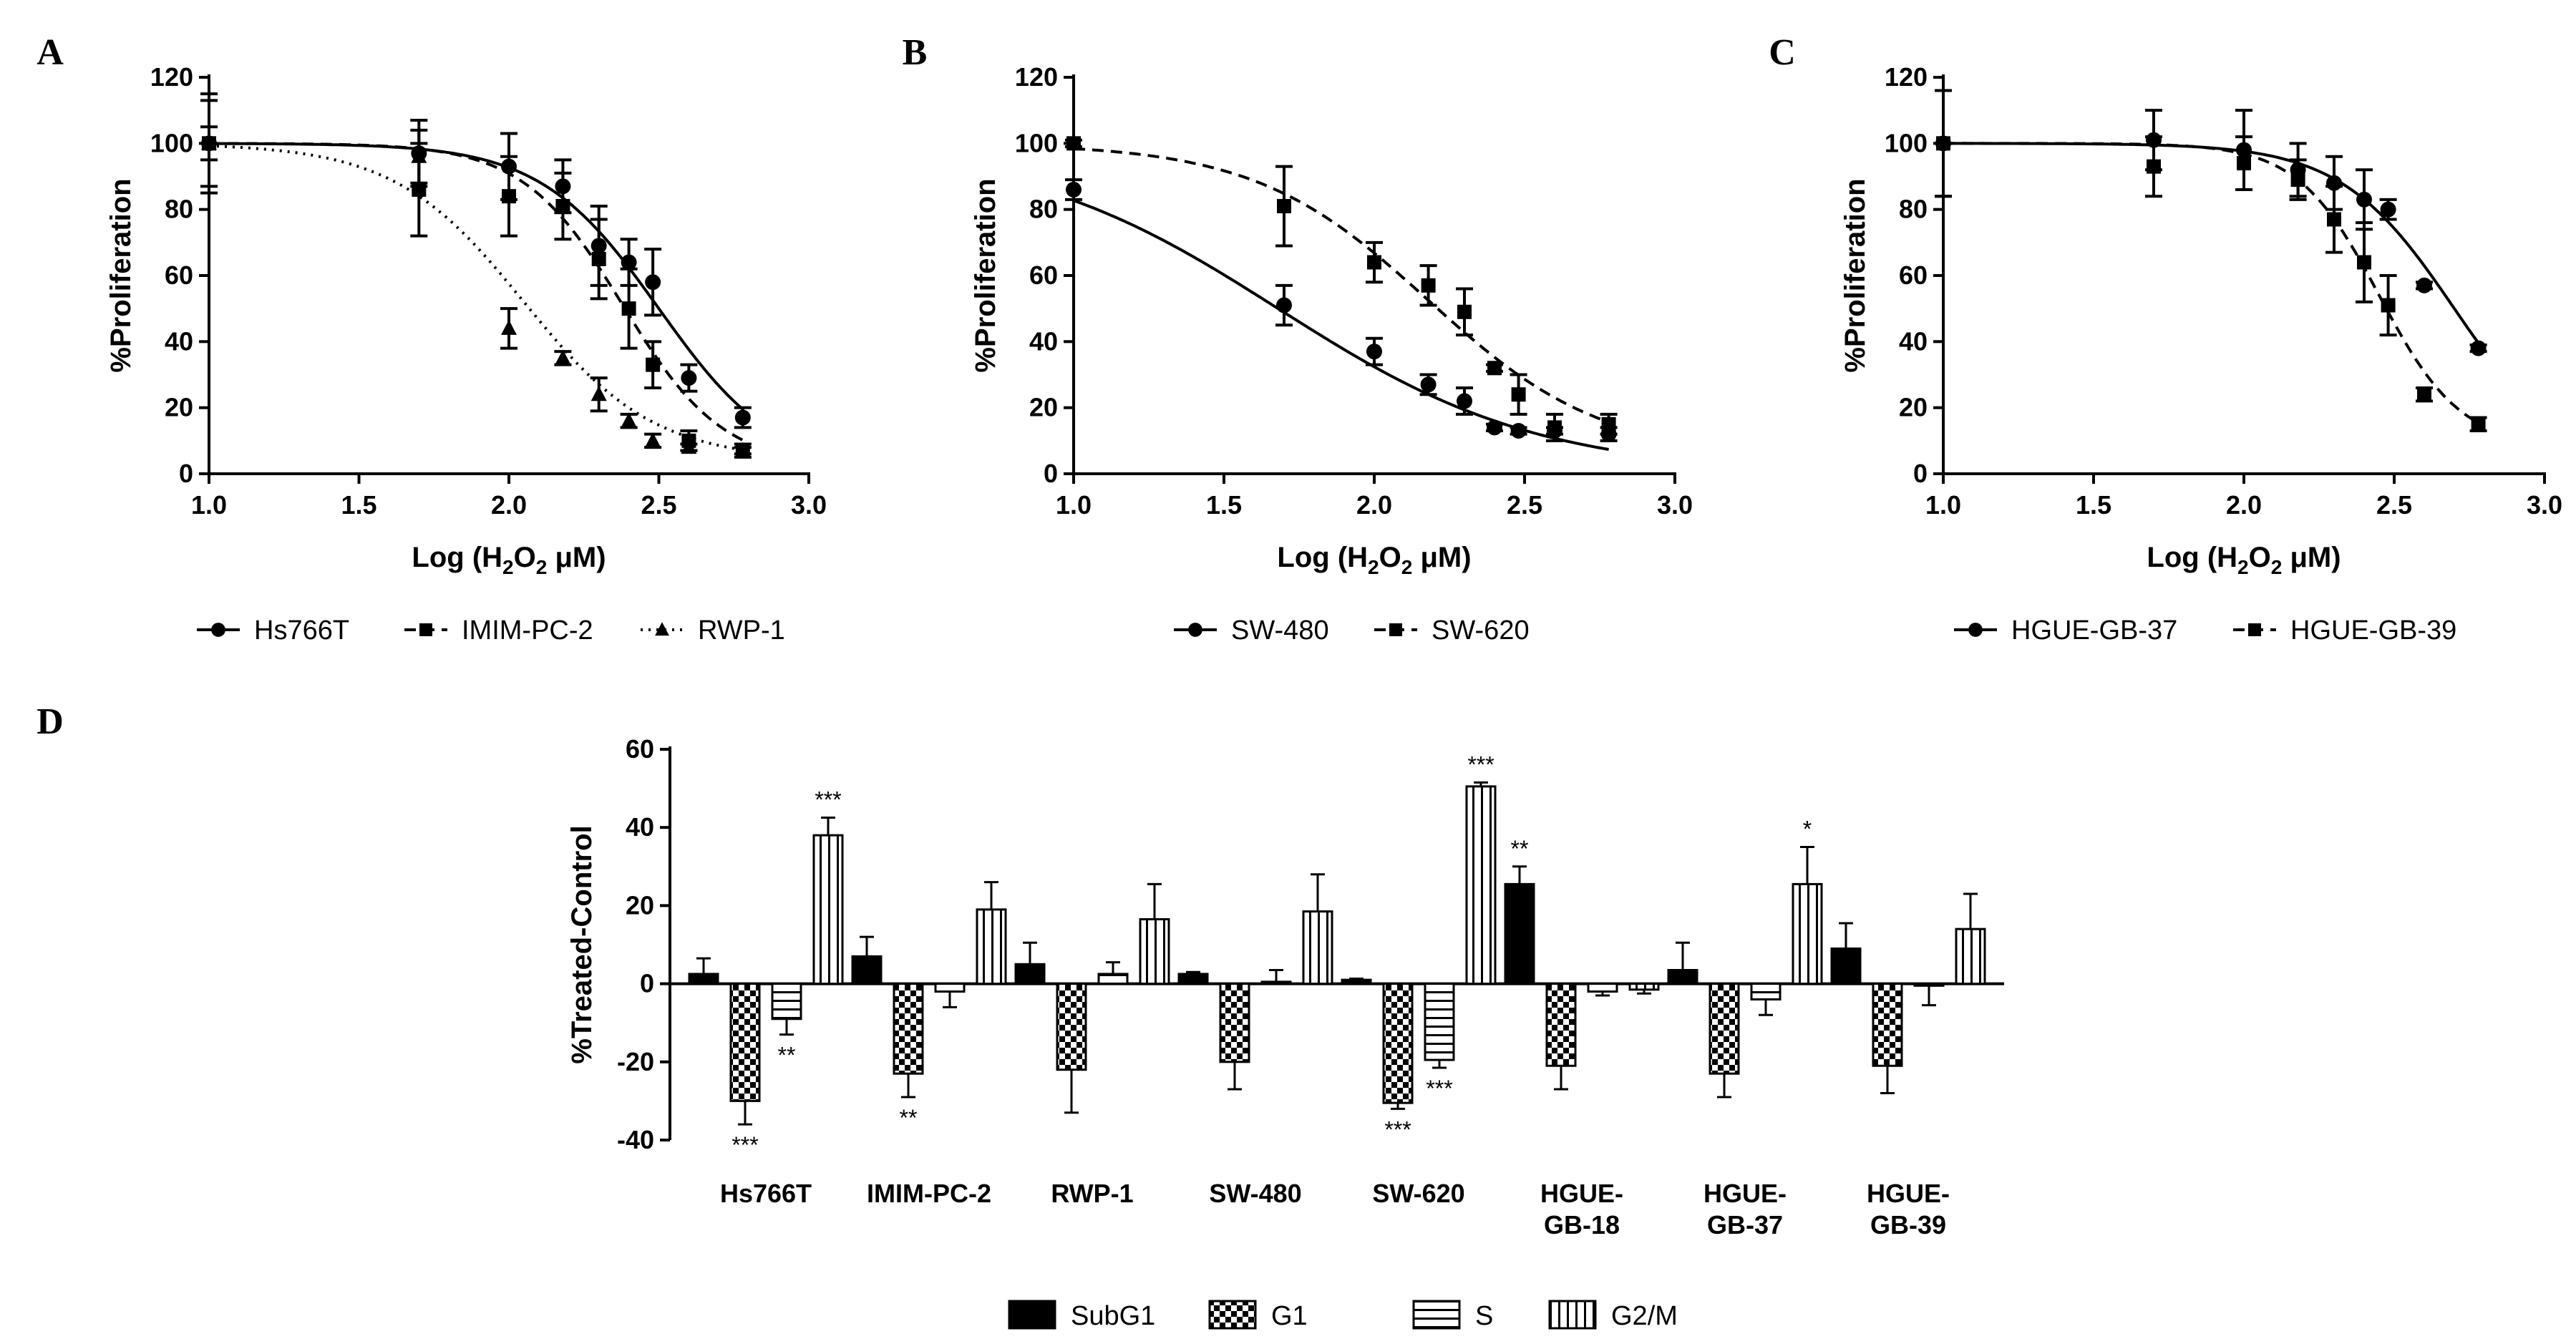 Image resolution: width=2576 pixels, height=1344 pixels. What do you see at coordinates (1092, 1193) in the screenshot?
I see `category-label-line: RWP-1` at bounding box center [1092, 1193].